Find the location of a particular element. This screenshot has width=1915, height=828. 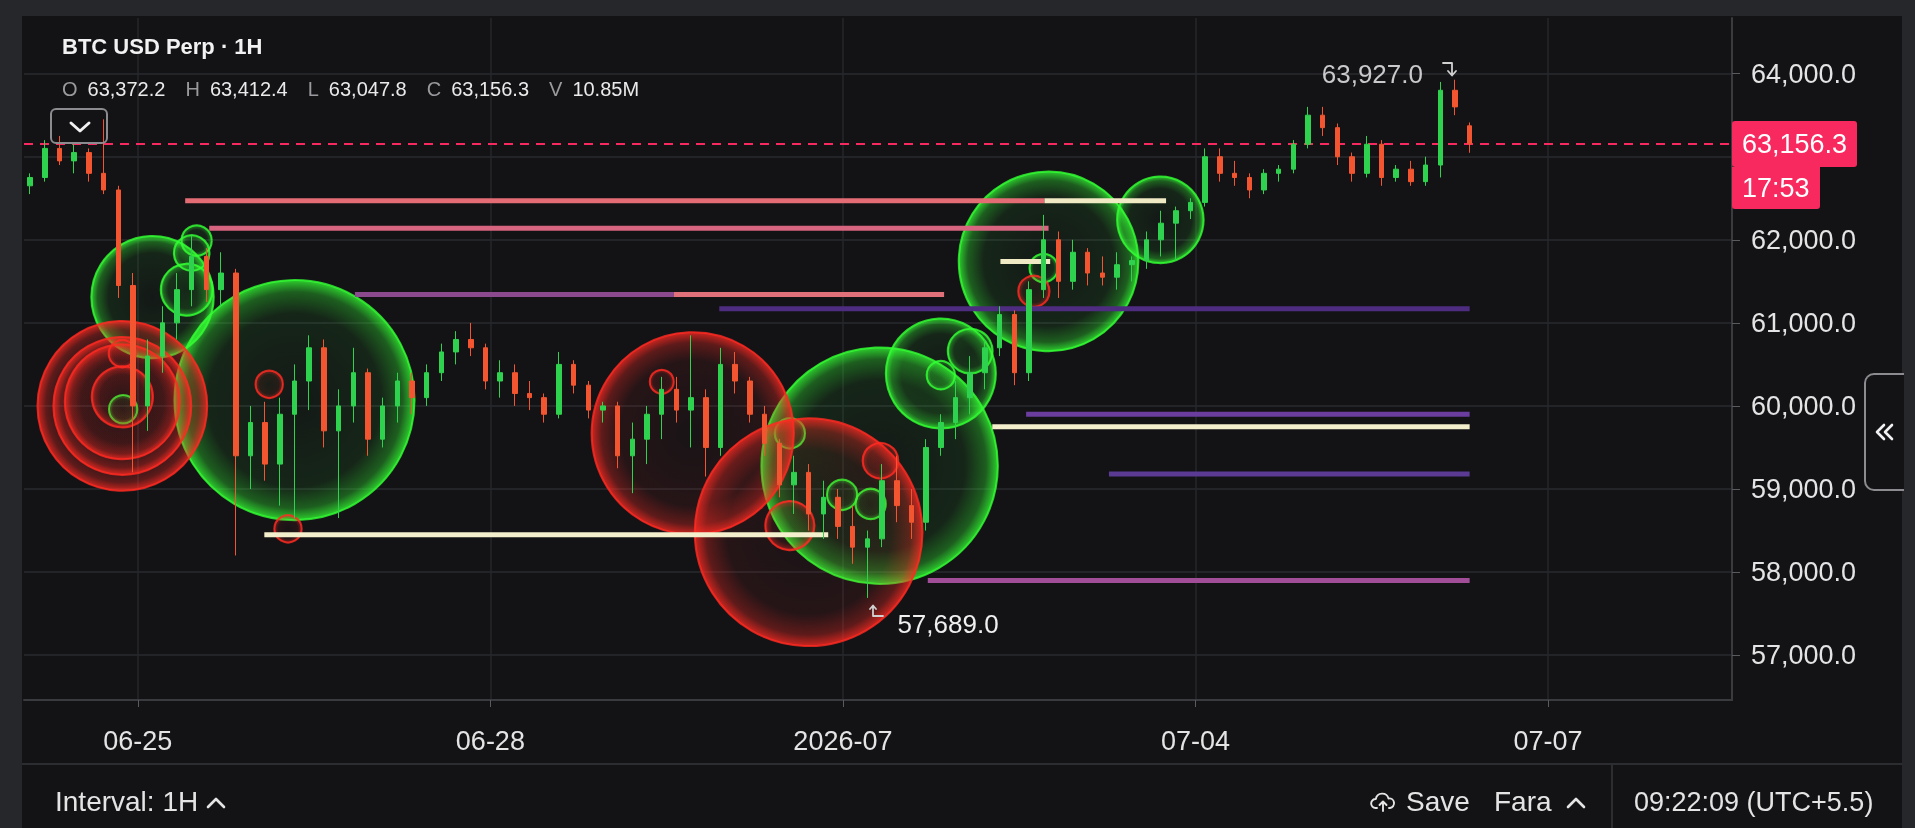

y-tick-label: 58,000.0 is located at coordinates (1804, 572).